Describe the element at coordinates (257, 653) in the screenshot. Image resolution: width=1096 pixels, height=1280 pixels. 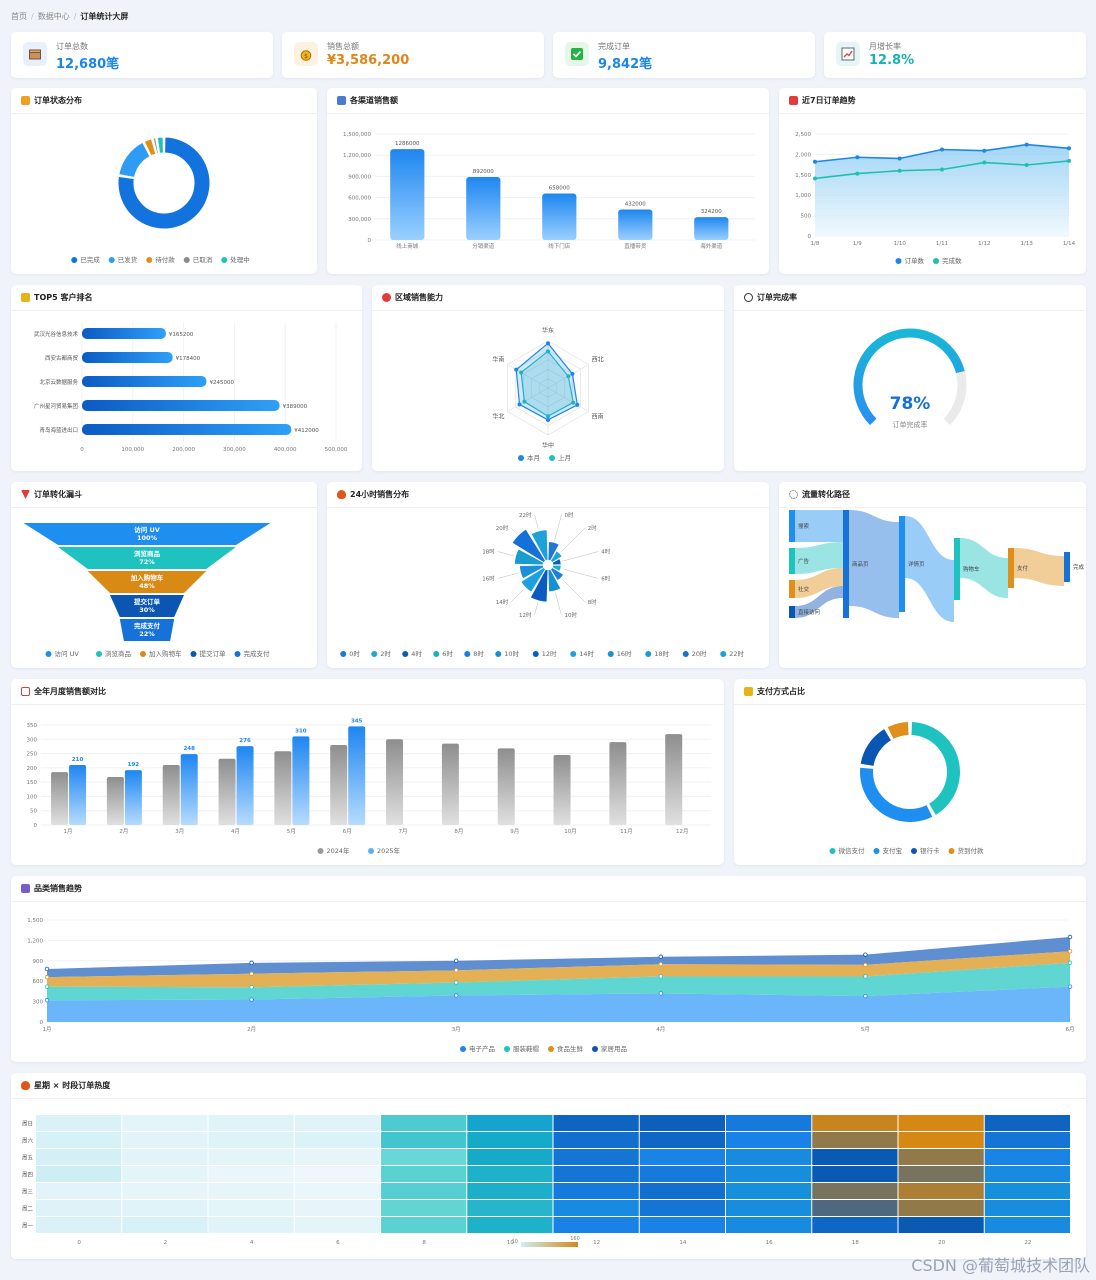
I see `legend-item: 完成支付` at that location.